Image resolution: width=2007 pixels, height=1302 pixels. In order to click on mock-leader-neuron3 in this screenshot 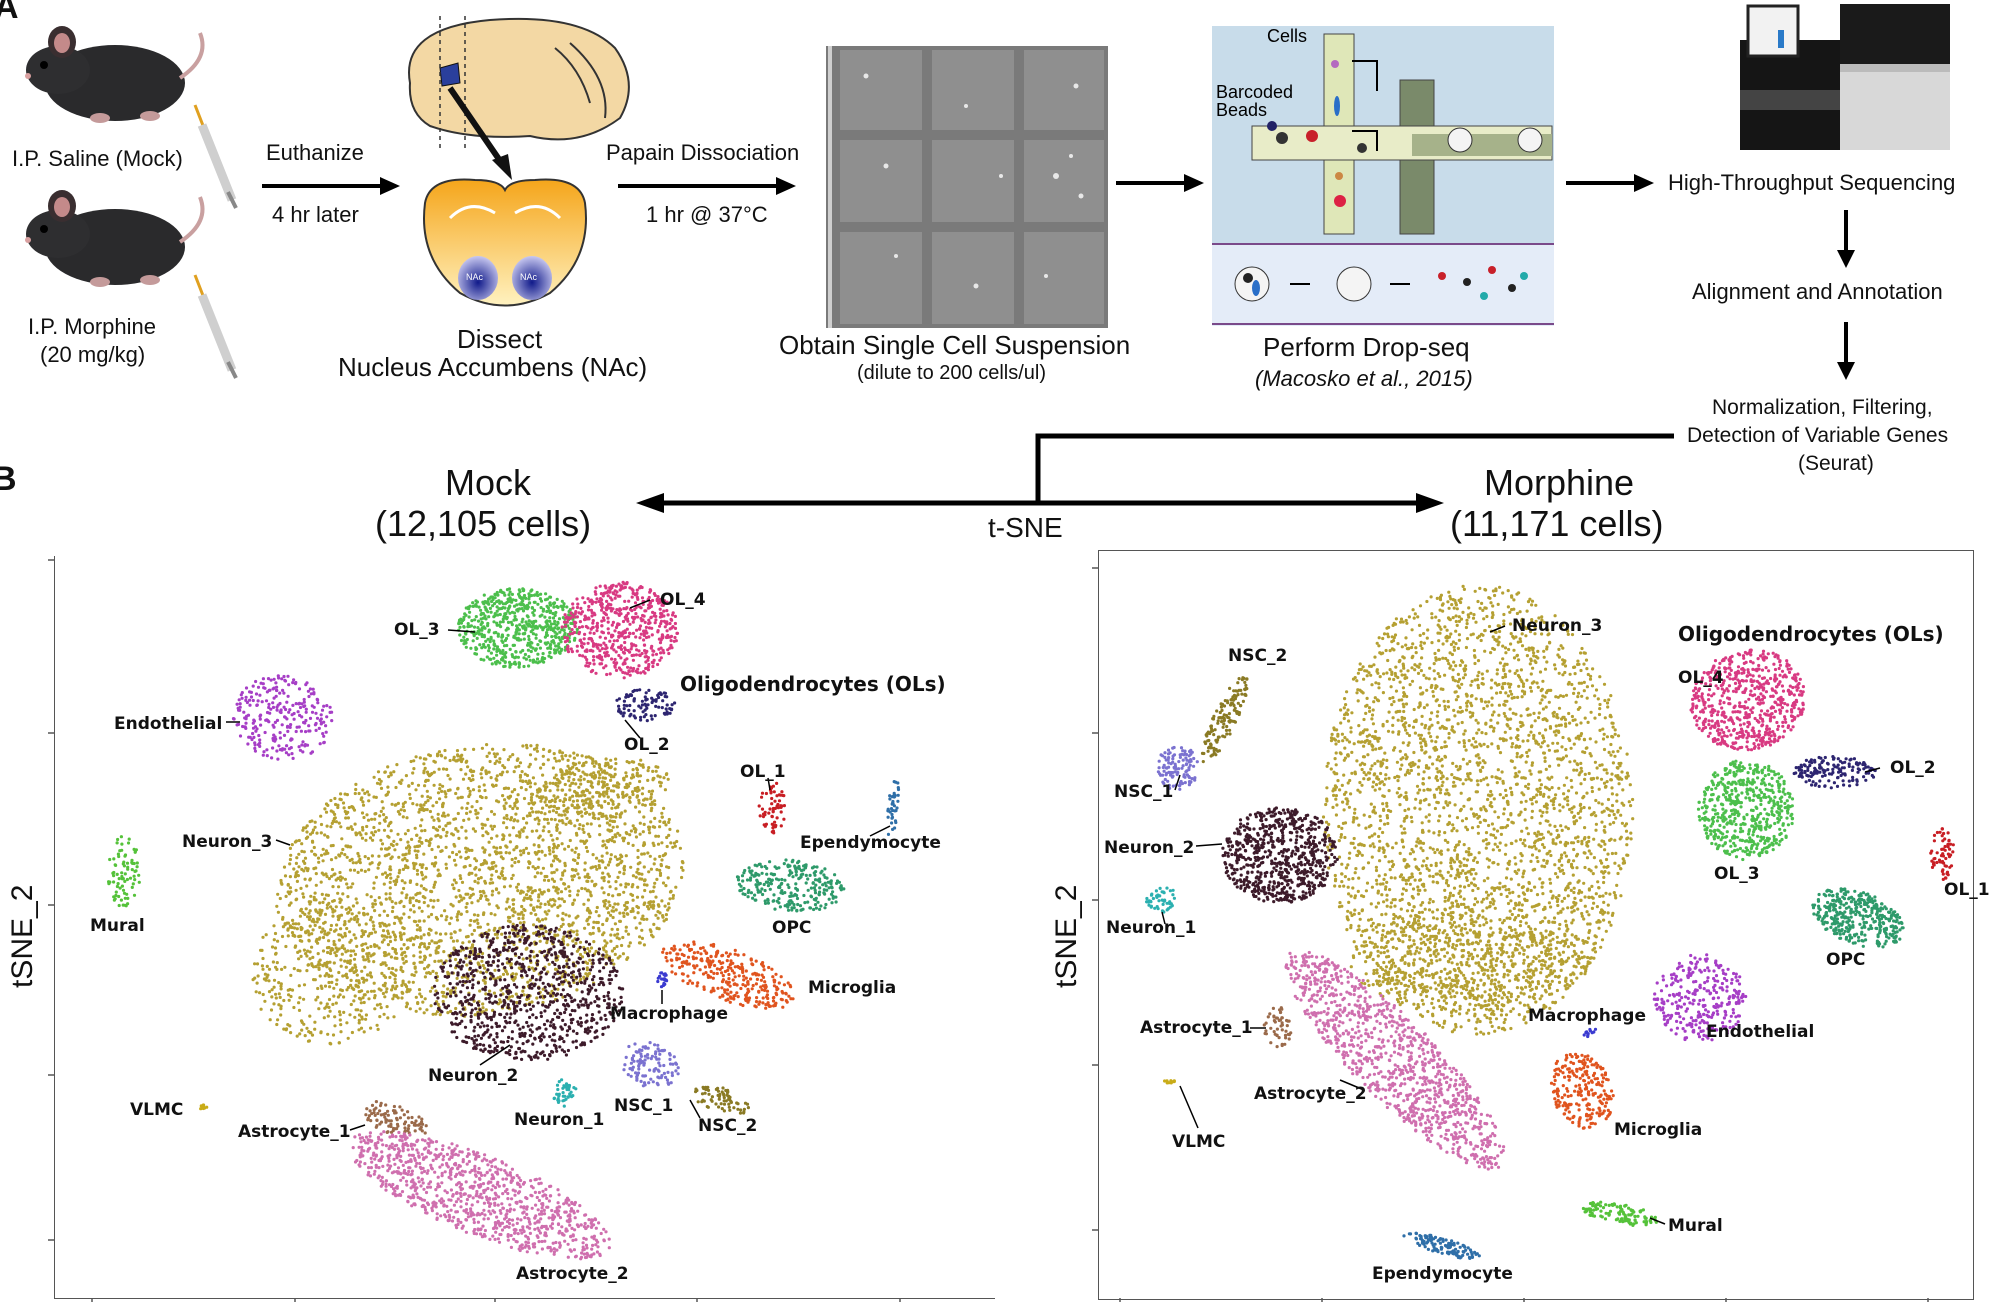, I will do `click(283, 842)`.